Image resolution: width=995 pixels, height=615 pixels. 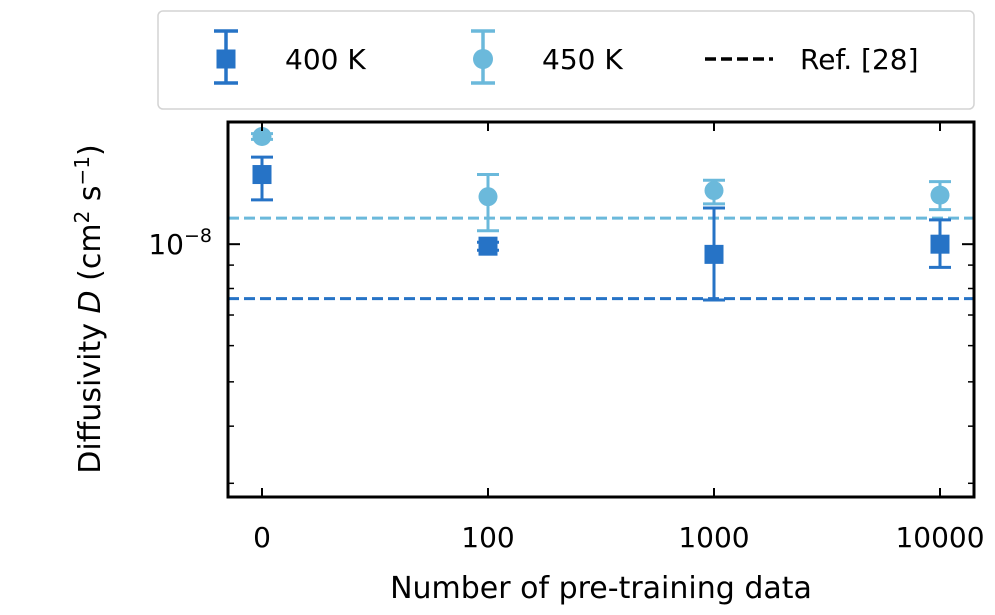 I want to click on x-tick-label: 100, so click(x=487, y=537).